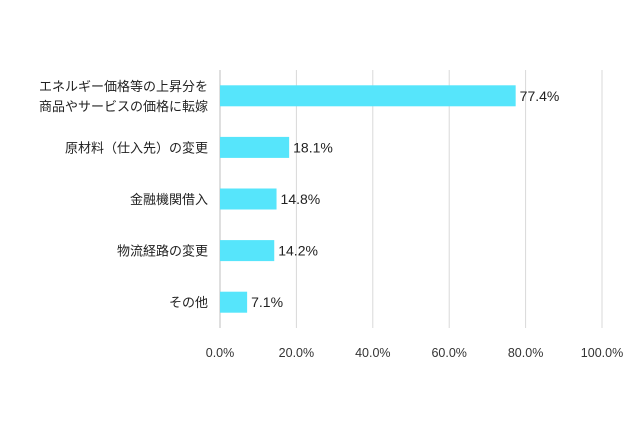 The height and width of the screenshot is (430, 630). What do you see at coordinates (188, 303) in the screenshot?
I see `category-label: その他` at bounding box center [188, 303].